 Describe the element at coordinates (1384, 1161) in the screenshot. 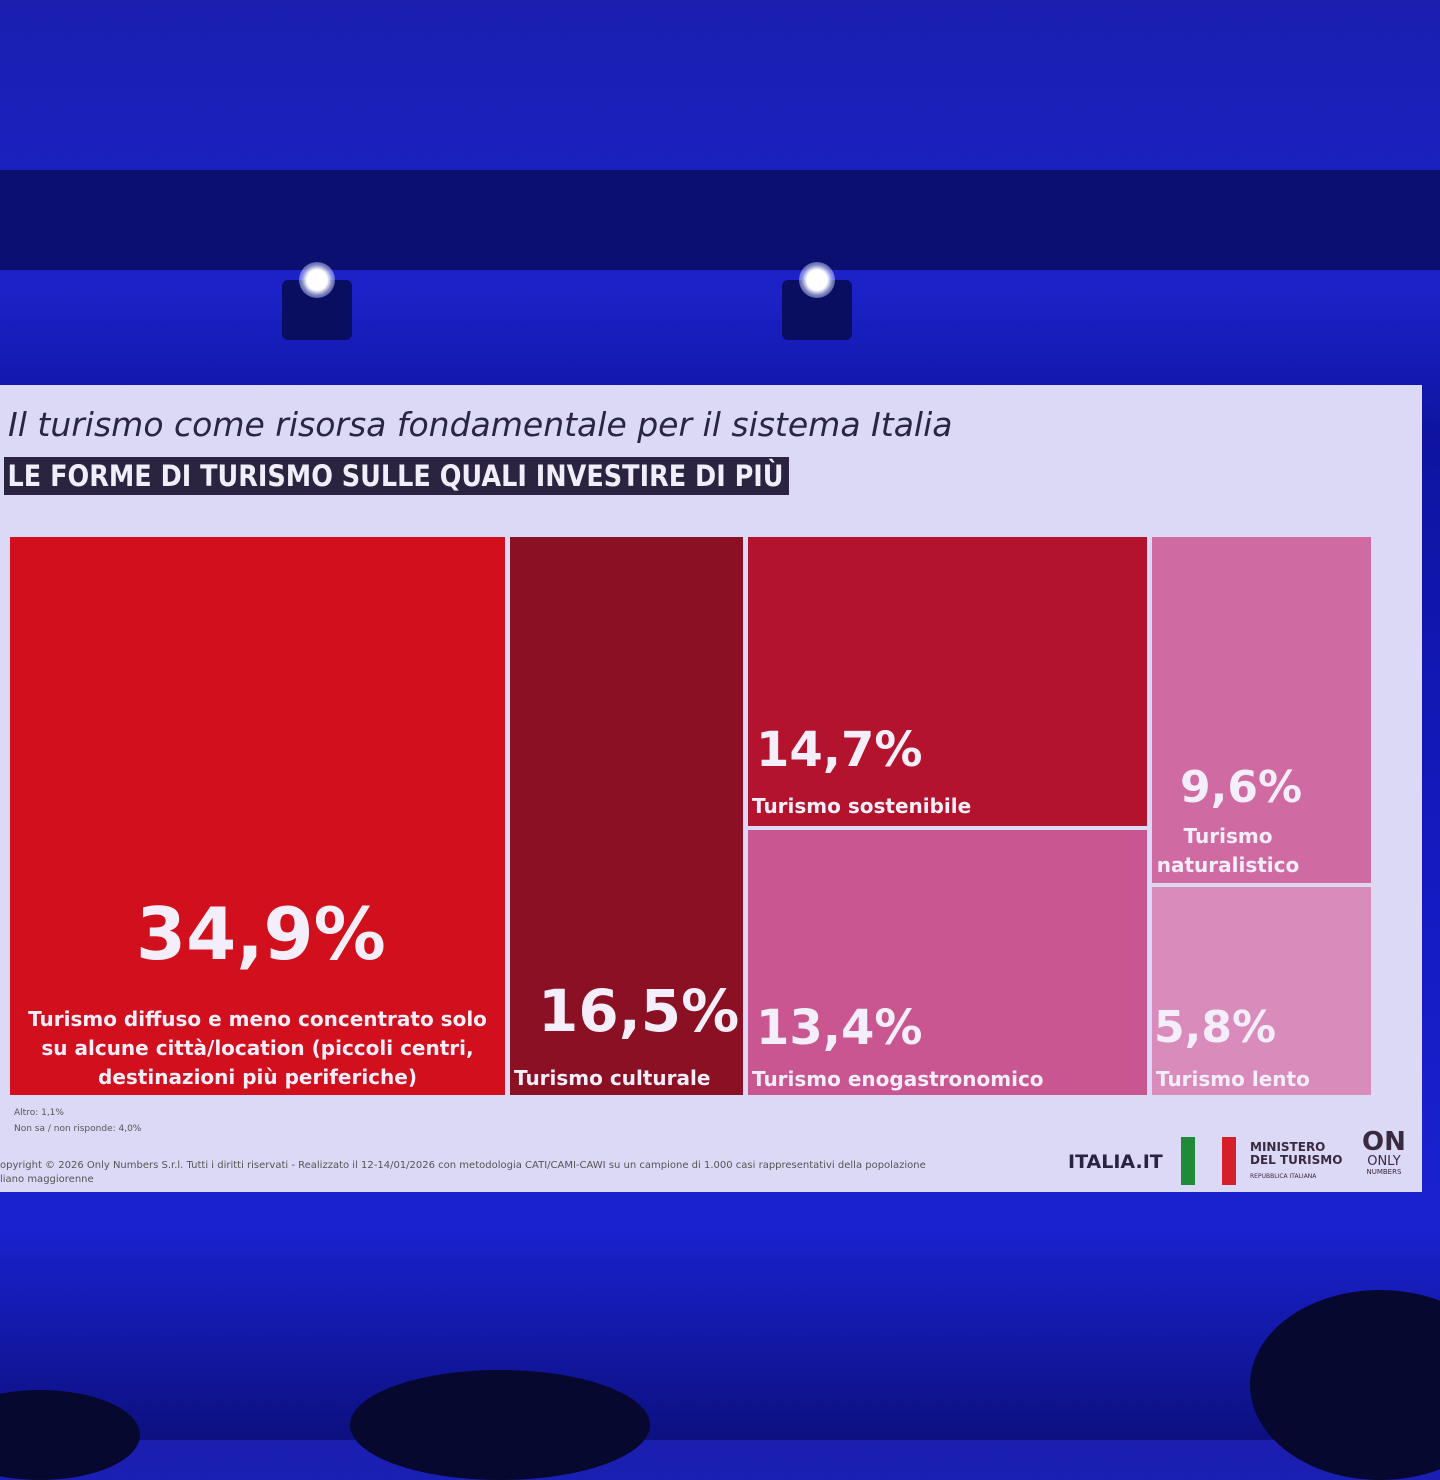

I see `on-word: ONLY` at that location.